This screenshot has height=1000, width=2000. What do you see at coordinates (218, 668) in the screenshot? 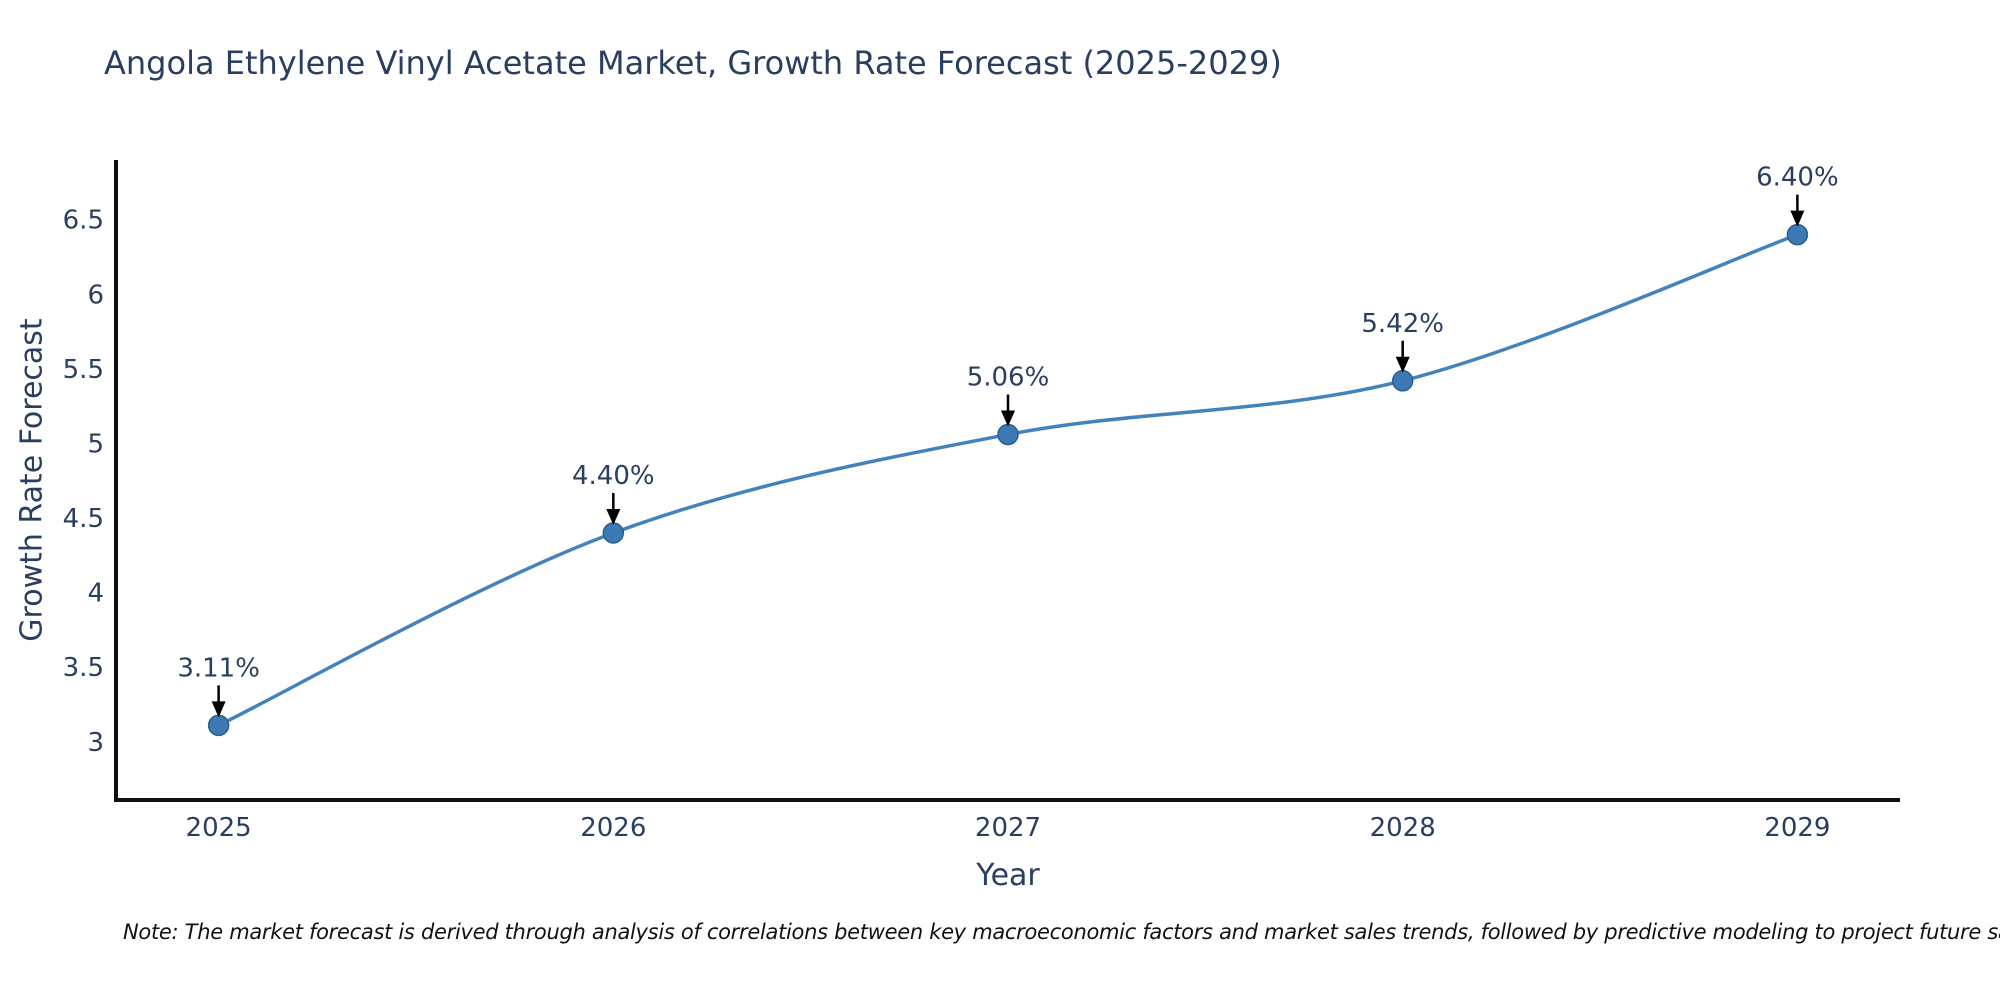
I see `annotation-label: 3.11%` at bounding box center [218, 668].